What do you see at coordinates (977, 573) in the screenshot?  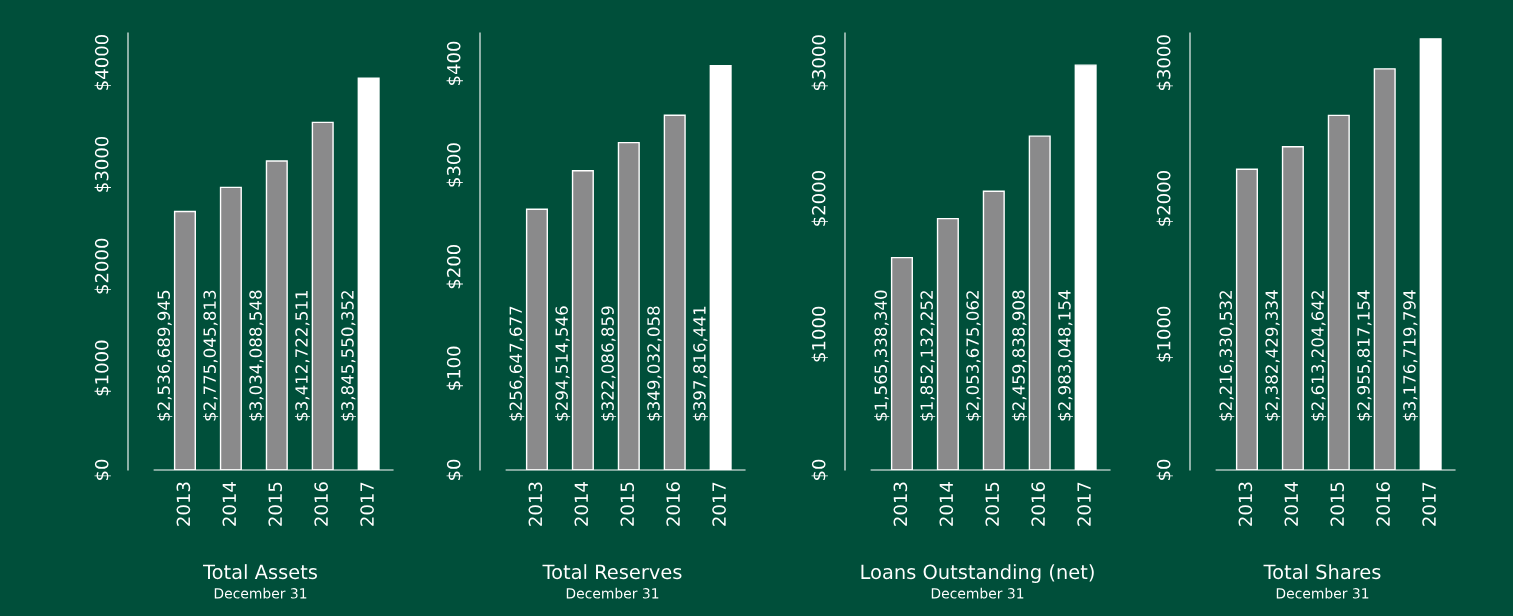 I see `text: Loans Outstanding (net)` at bounding box center [977, 573].